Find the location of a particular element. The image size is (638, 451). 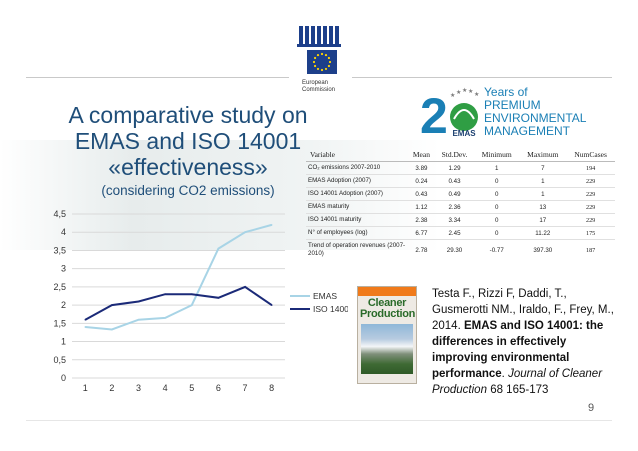

header-divider-right is located at coordinates (482, 77).